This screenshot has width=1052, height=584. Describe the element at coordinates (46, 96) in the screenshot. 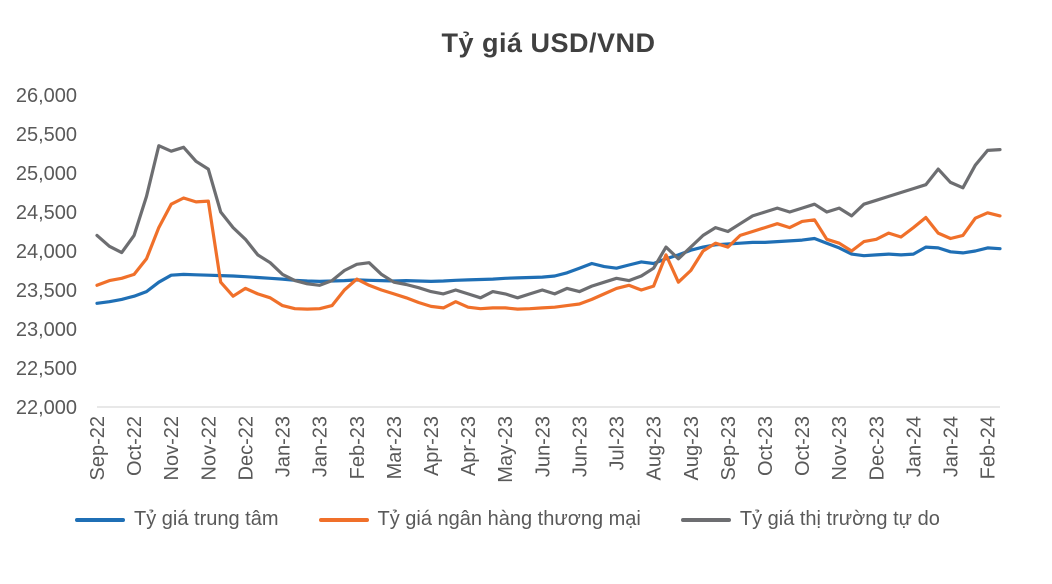

I see `y-axis-tick-label: 26,000` at that location.